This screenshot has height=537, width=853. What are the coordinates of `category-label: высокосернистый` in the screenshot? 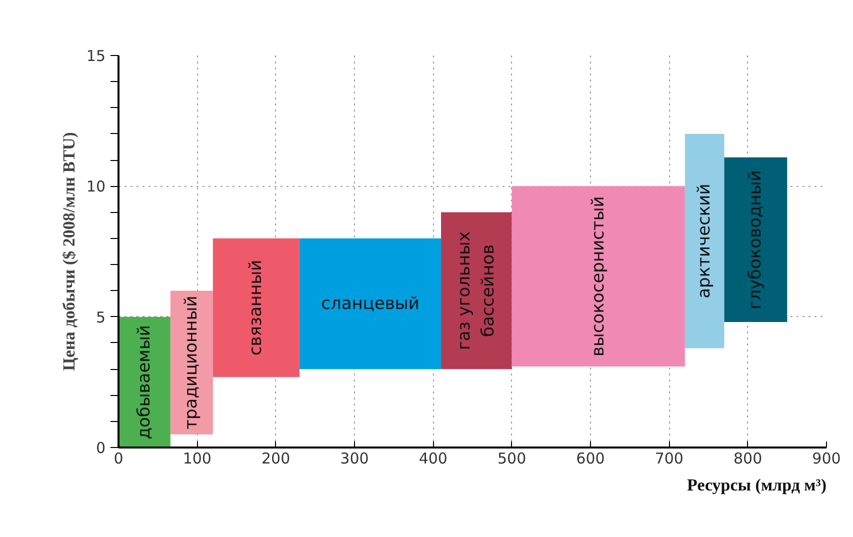 It's located at (598, 276).